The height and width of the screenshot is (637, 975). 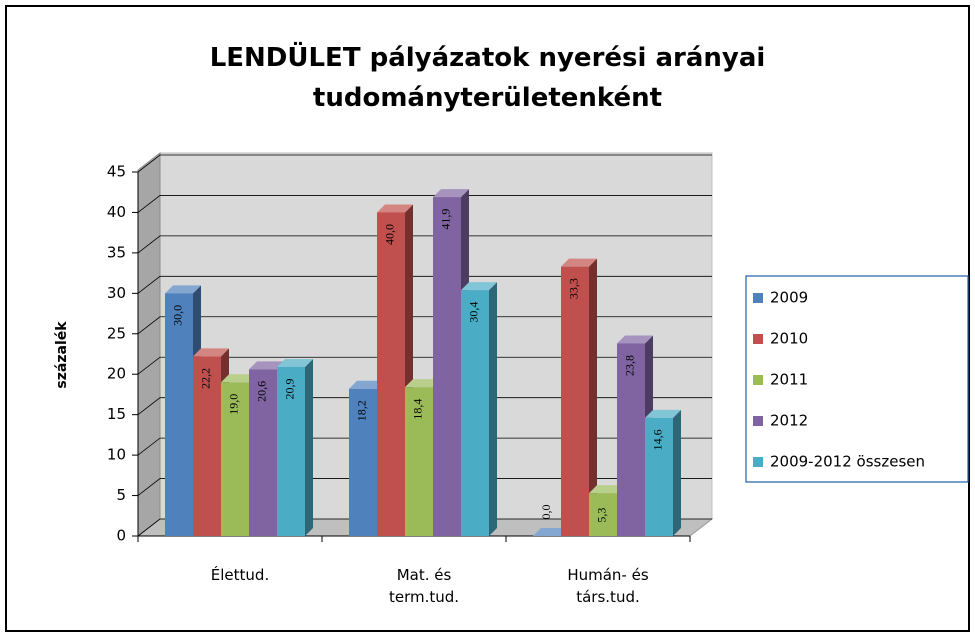 What do you see at coordinates (240, 575) in the screenshot?
I see `x-tick-label: Élettud.` at bounding box center [240, 575].